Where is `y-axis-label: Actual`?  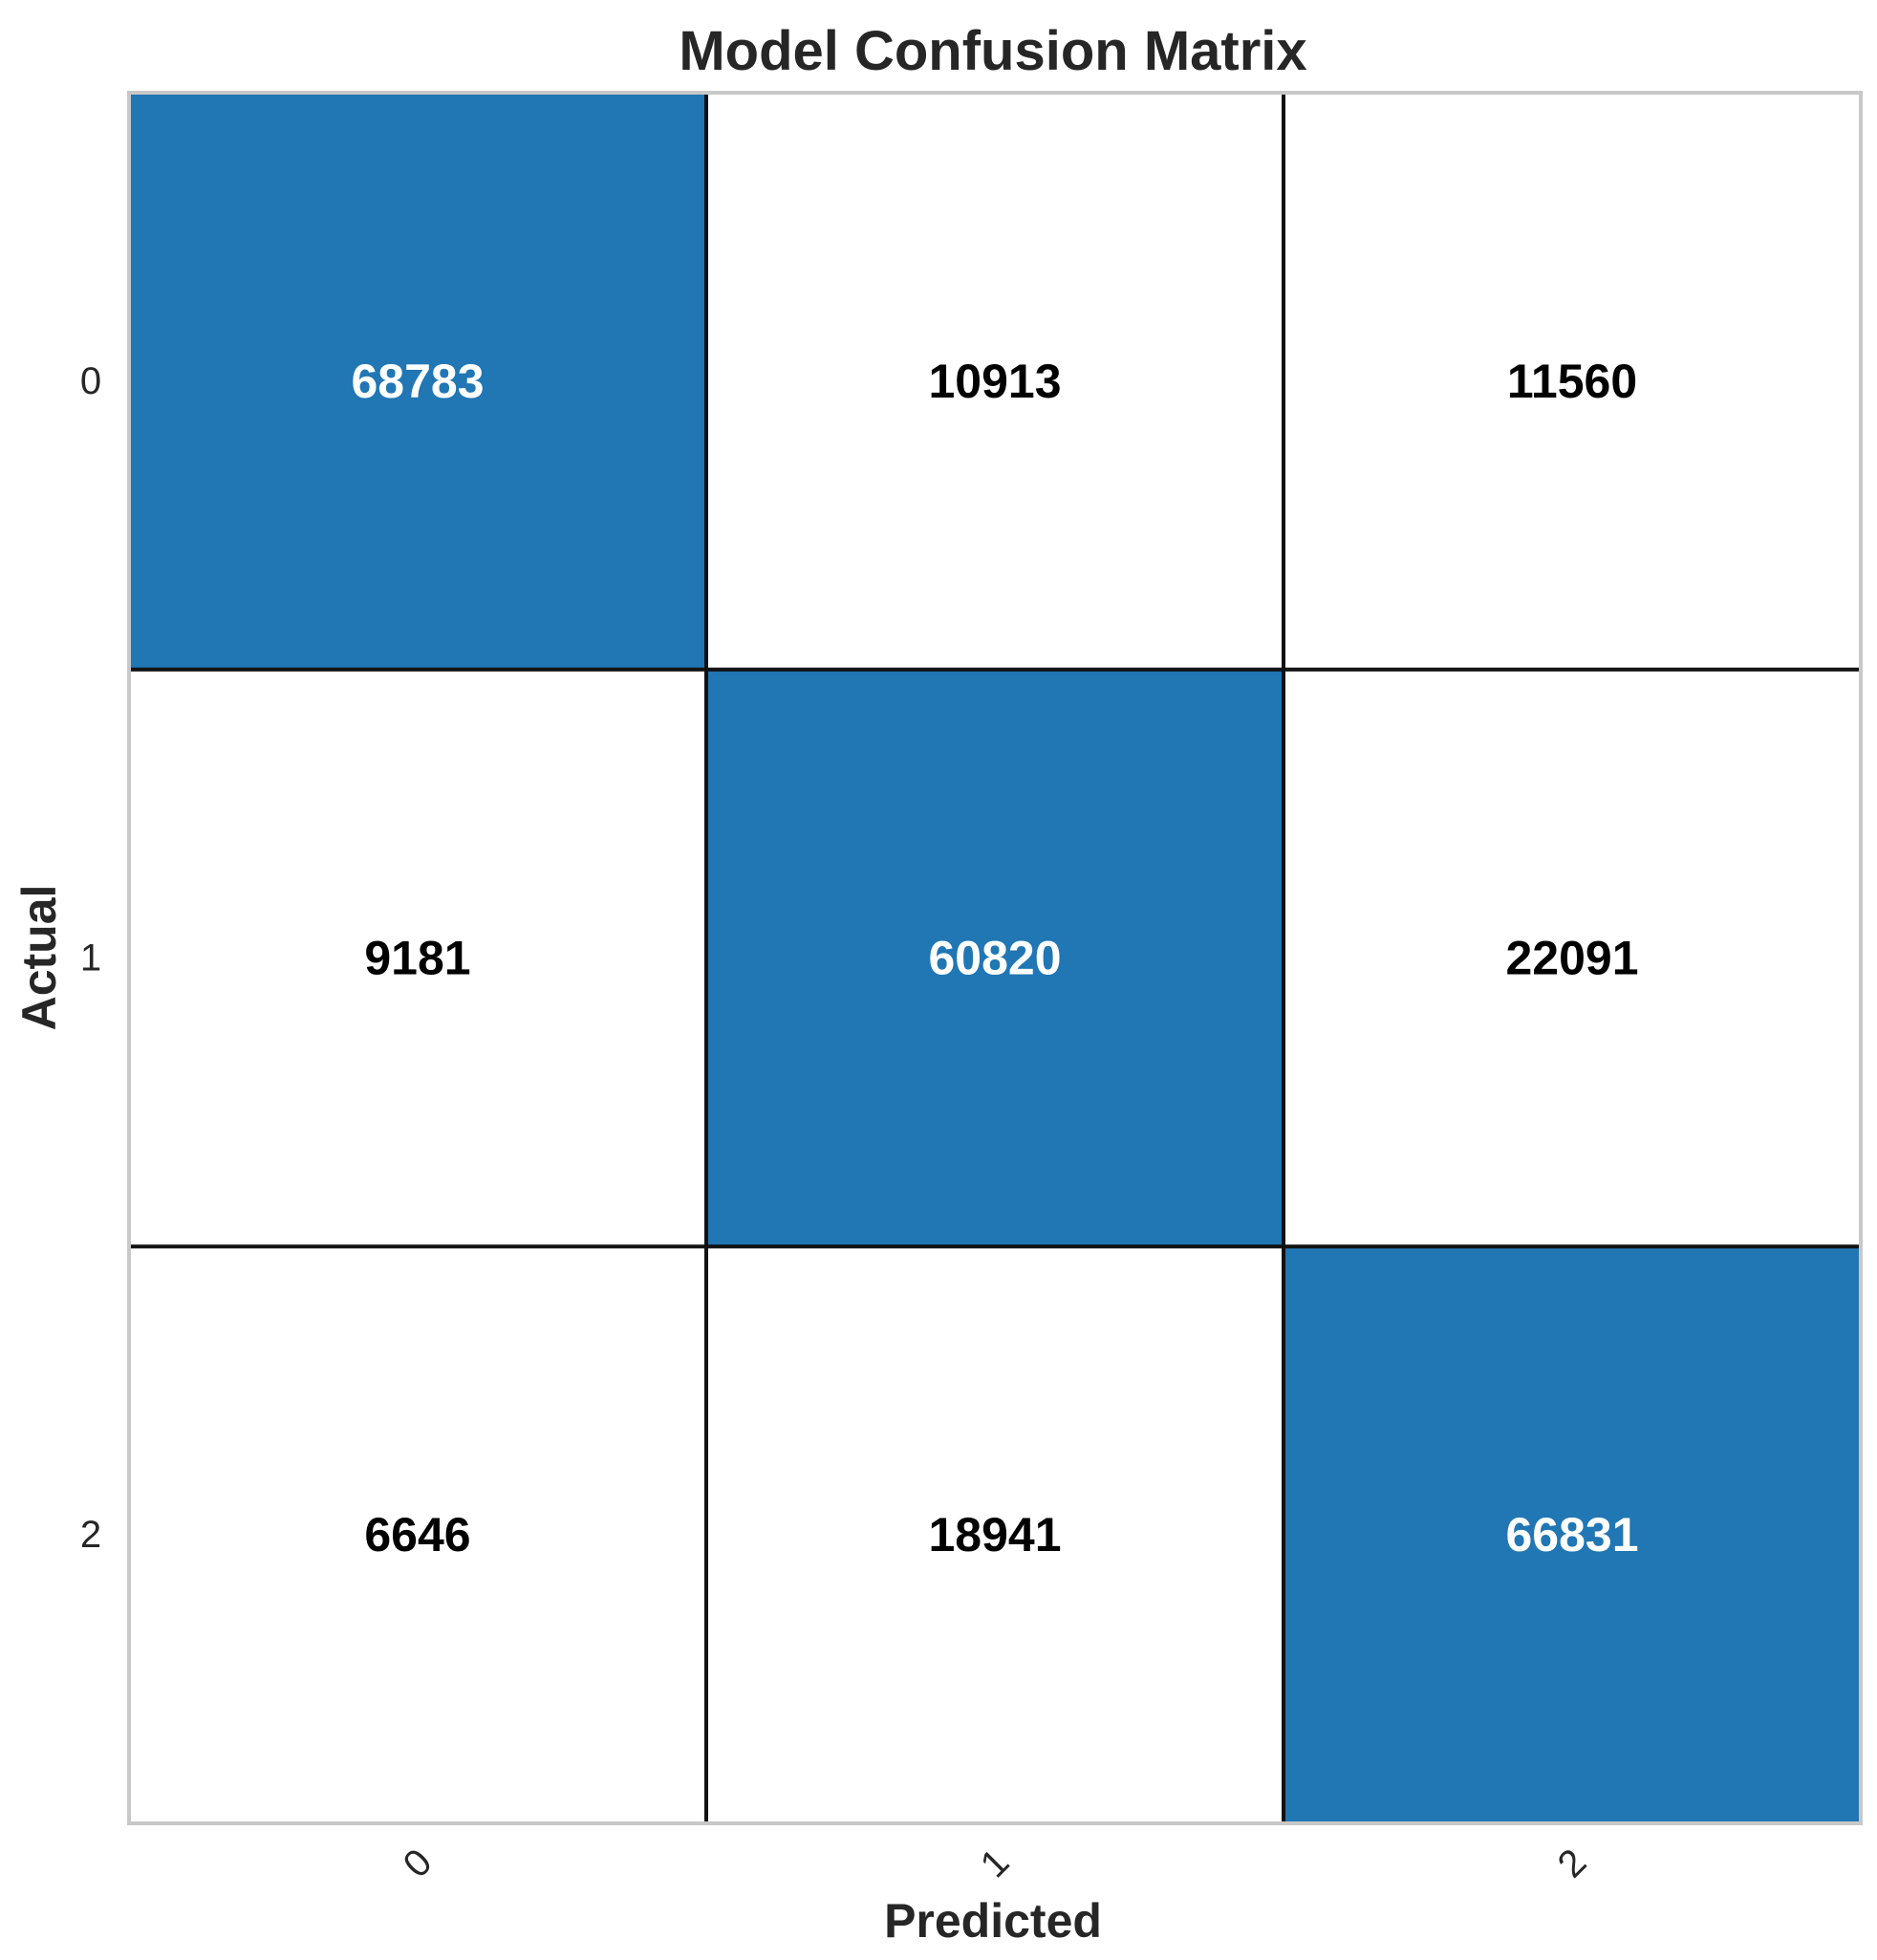 y-axis-label: Actual is located at coordinates (39, 958).